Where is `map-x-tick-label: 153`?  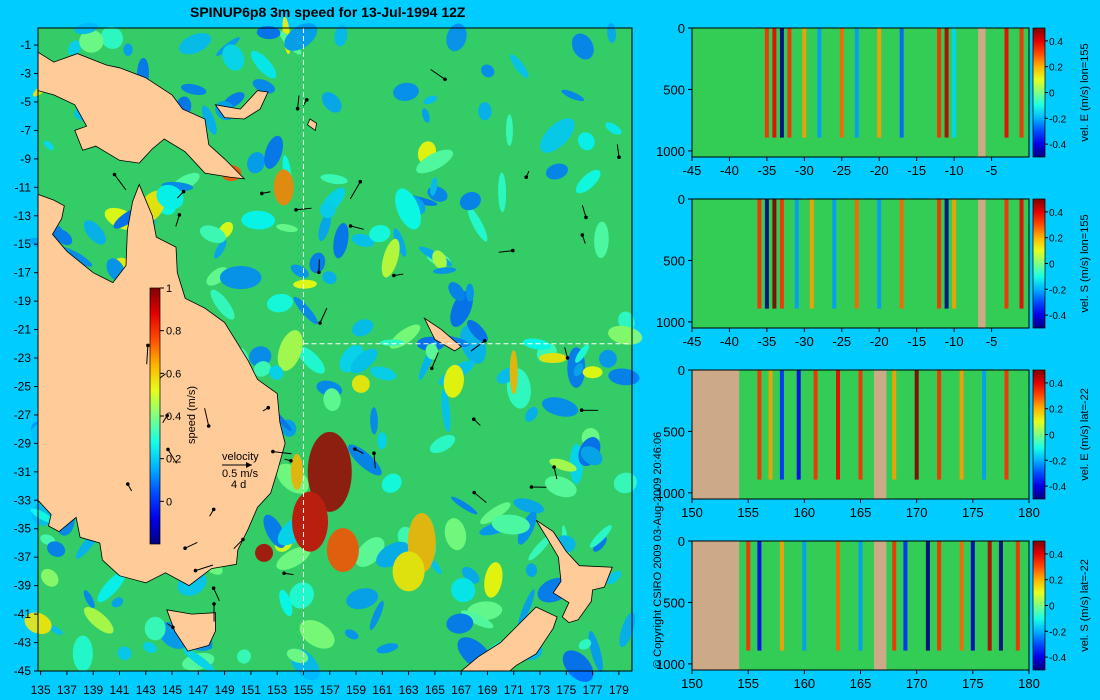 map-x-tick-label: 153 is located at coordinates (277, 690).